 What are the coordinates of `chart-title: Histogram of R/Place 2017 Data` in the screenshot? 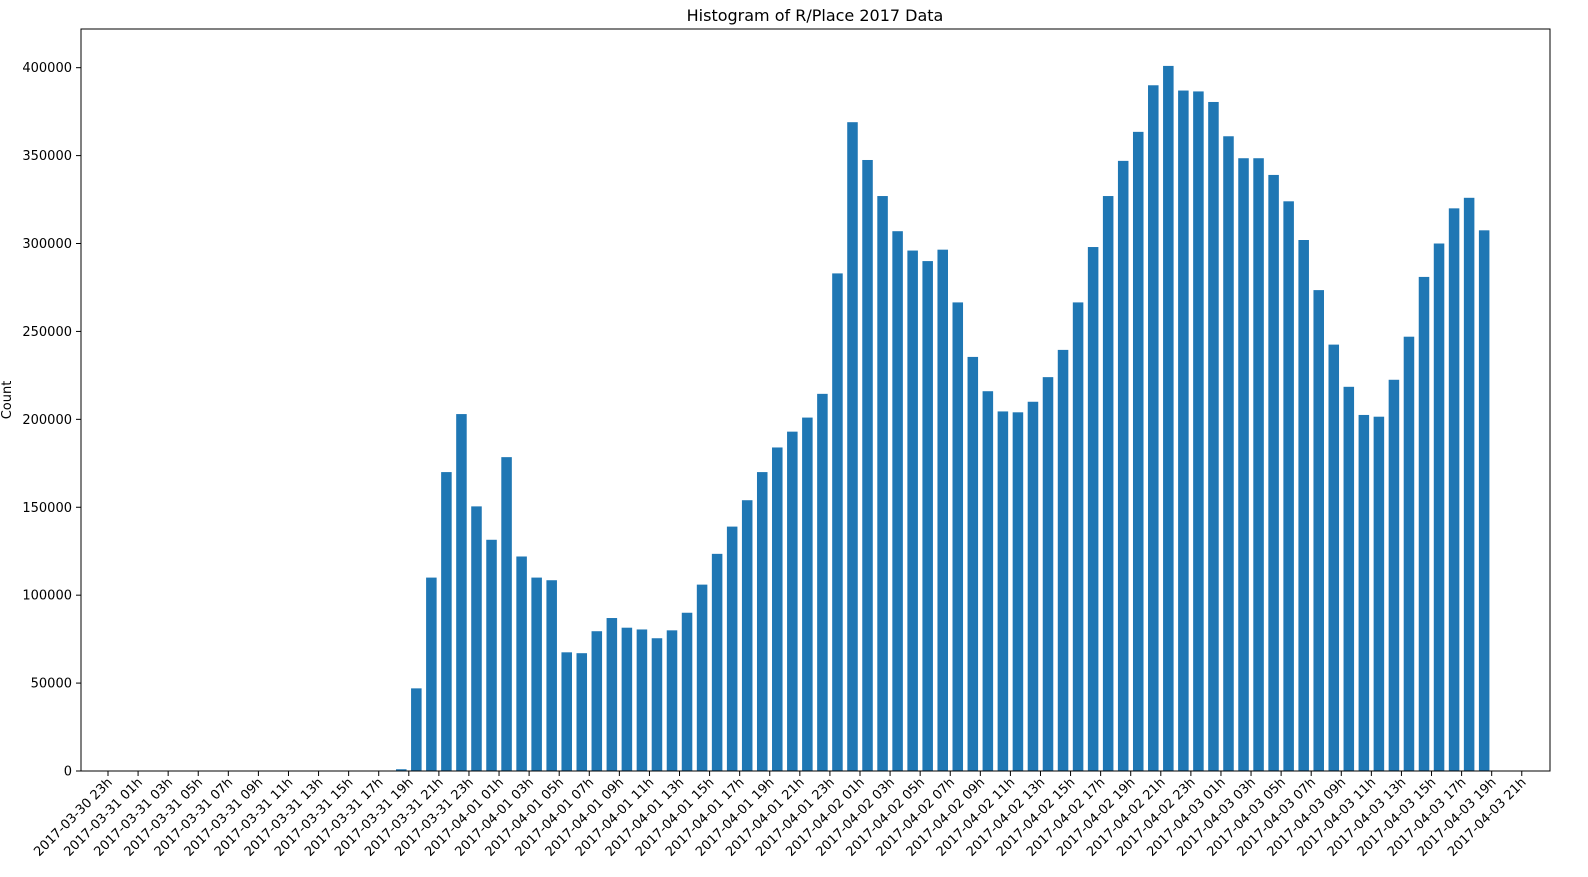 It's located at (815, 15).